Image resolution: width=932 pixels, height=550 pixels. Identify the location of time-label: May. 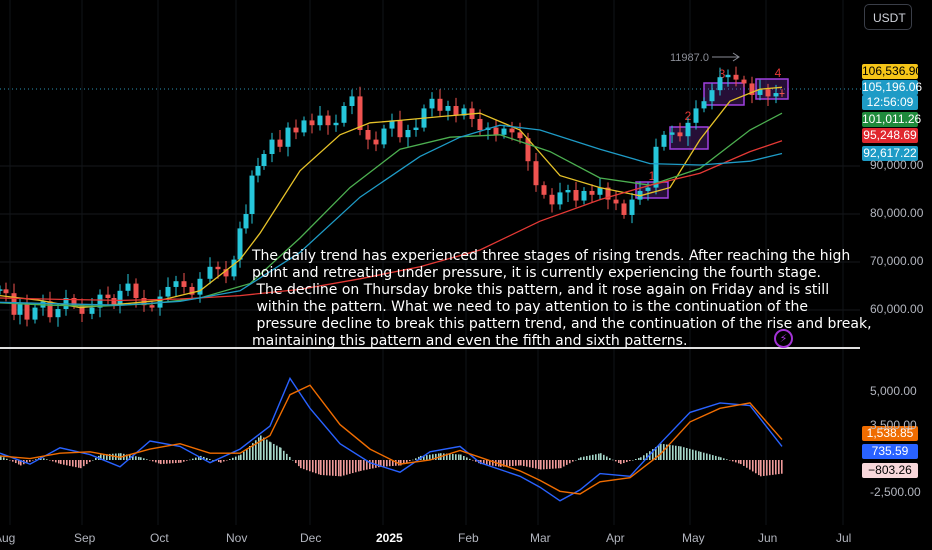
(693, 538).